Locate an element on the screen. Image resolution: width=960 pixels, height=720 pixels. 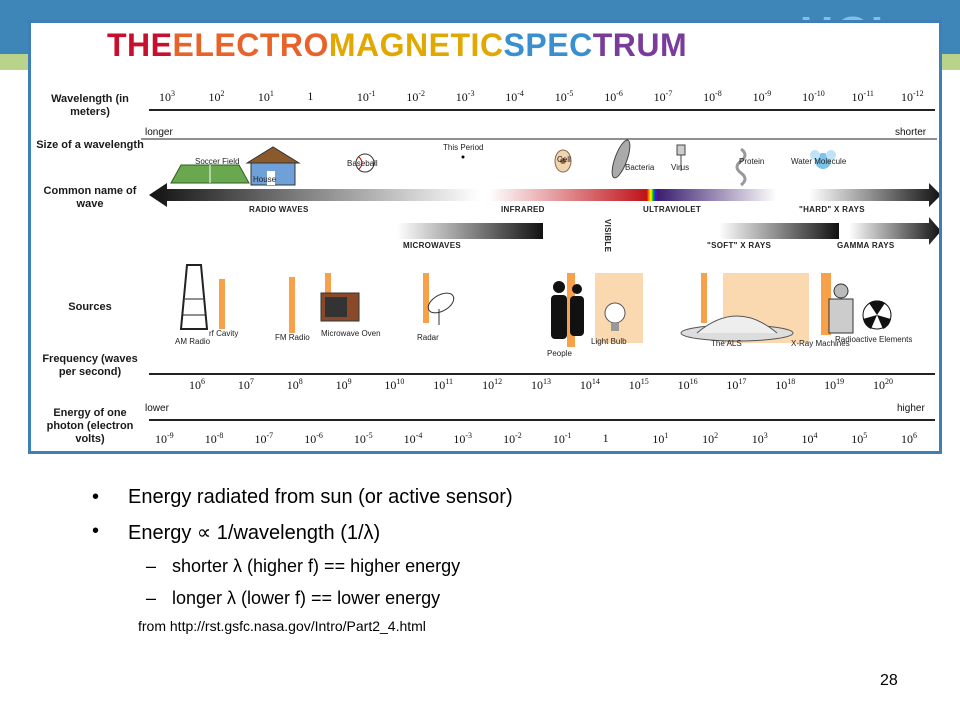
source-label: People is located at coordinates (559, 353).